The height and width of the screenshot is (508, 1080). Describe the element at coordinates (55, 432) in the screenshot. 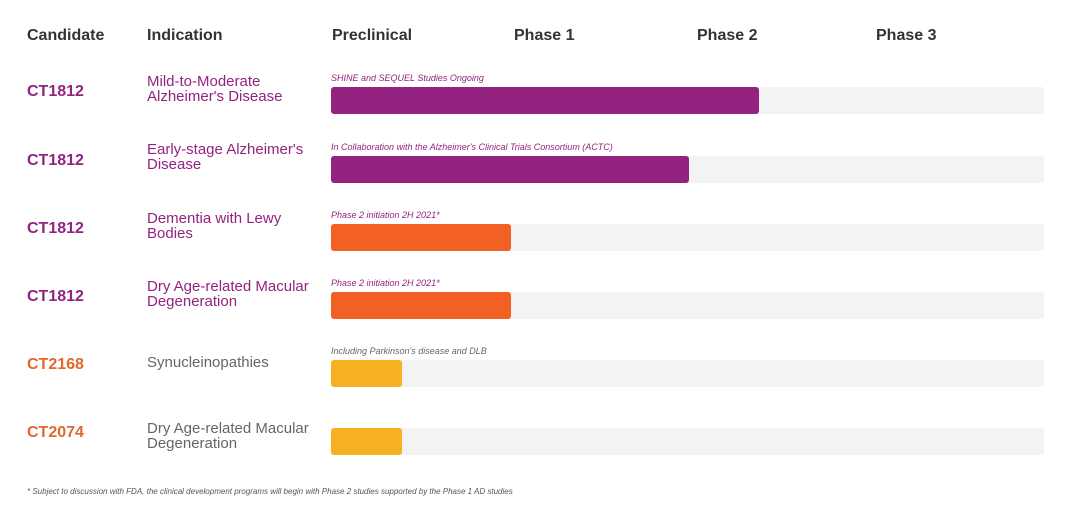

I see `candidate-label: CT2074` at that location.